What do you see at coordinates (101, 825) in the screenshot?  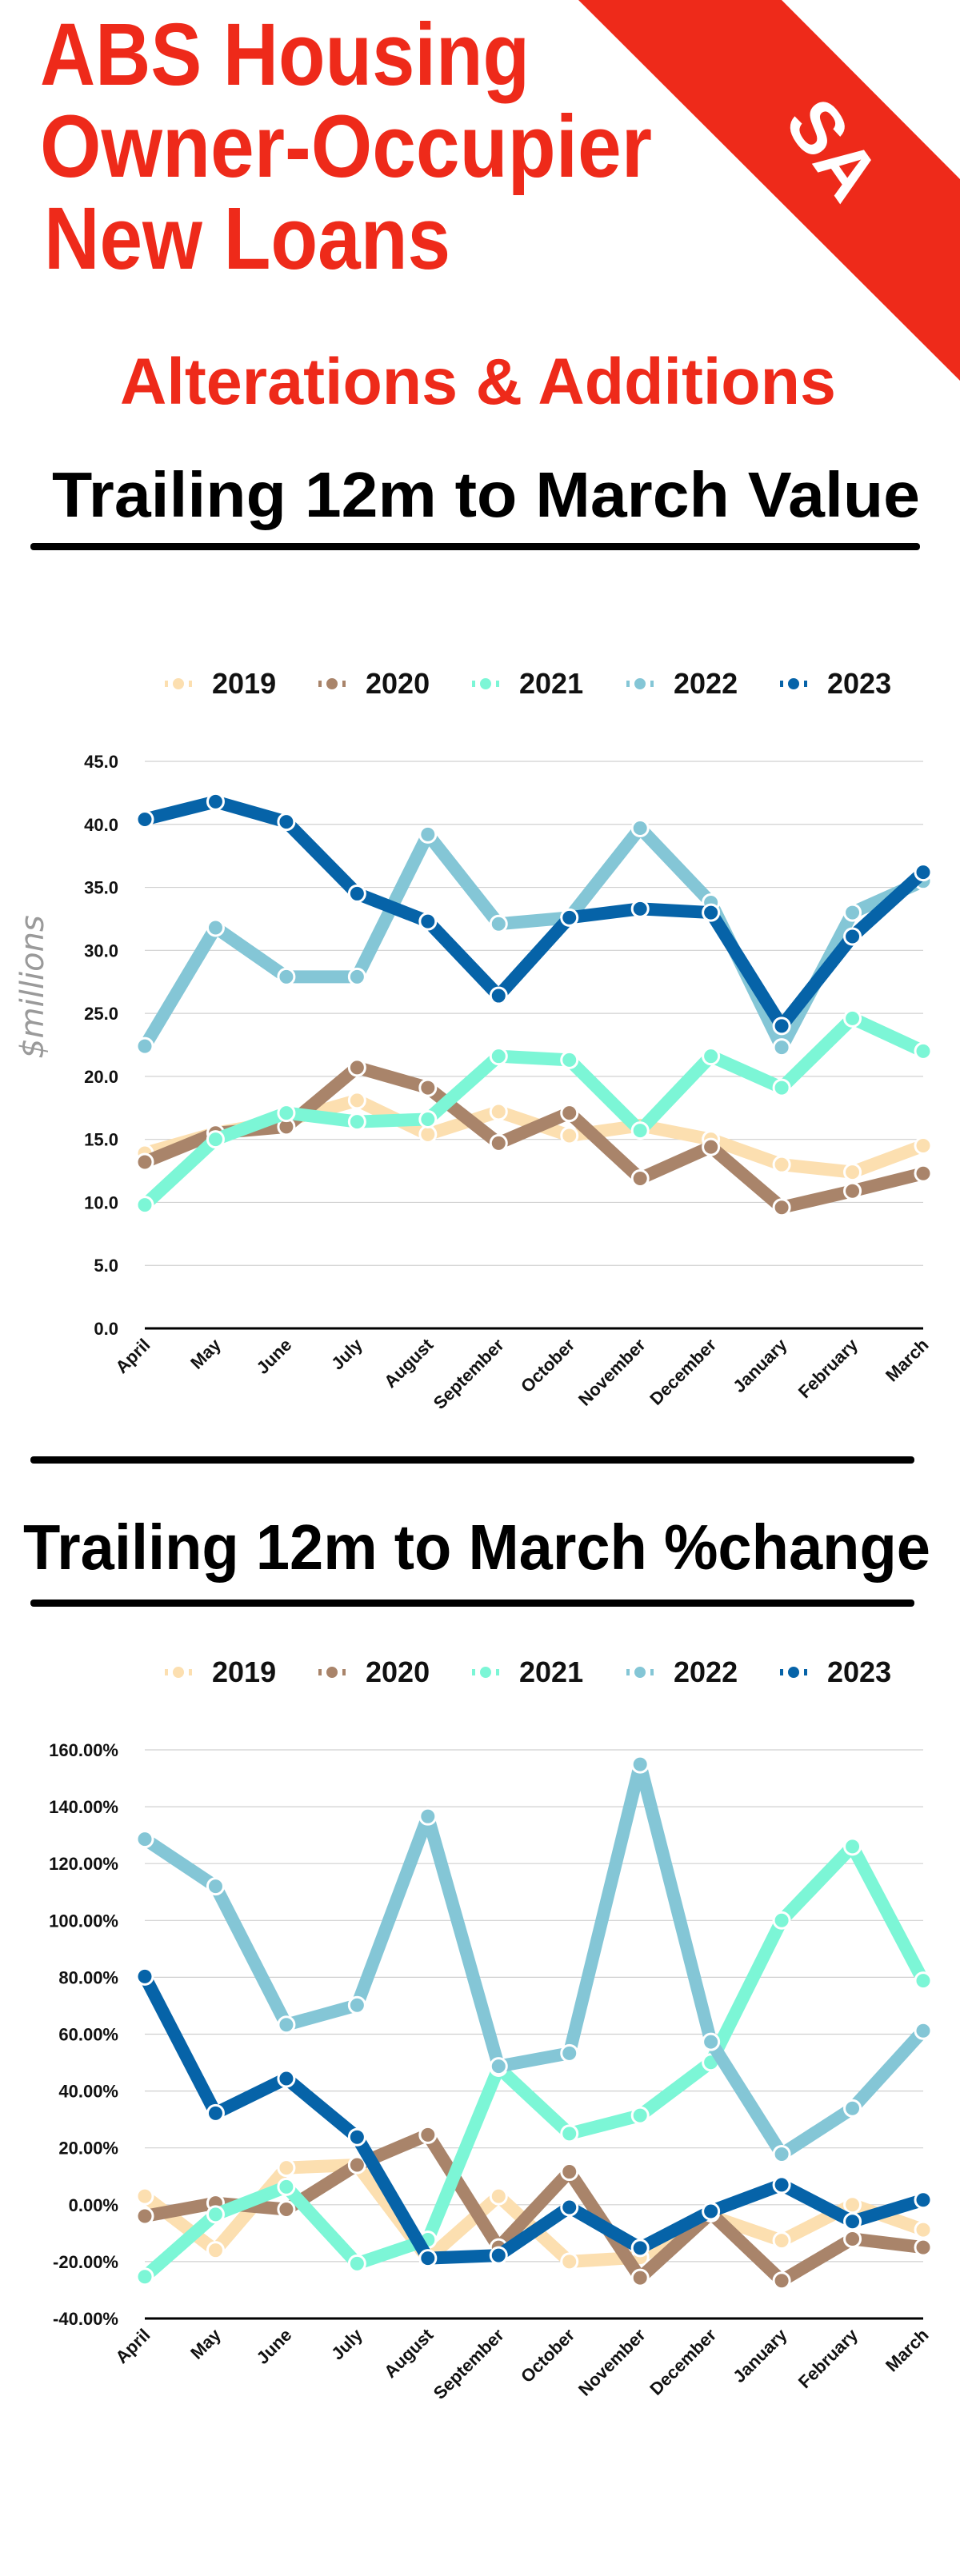 I see `y-tick-label: 40.0` at bounding box center [101, 825].